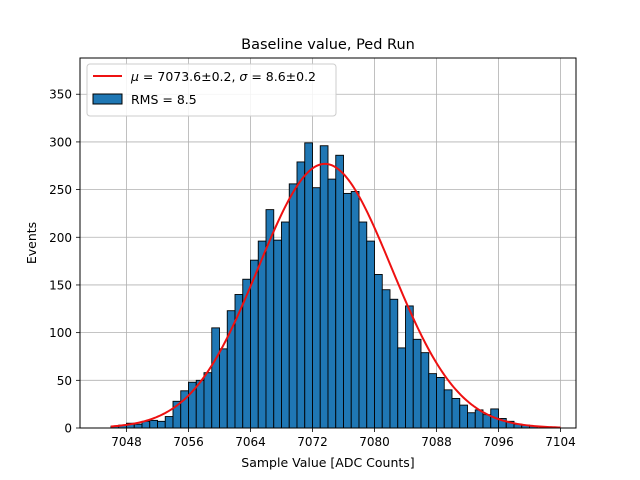 This screenshot has height=480, width=640. I want to click on legend-box, so click(211, 90).